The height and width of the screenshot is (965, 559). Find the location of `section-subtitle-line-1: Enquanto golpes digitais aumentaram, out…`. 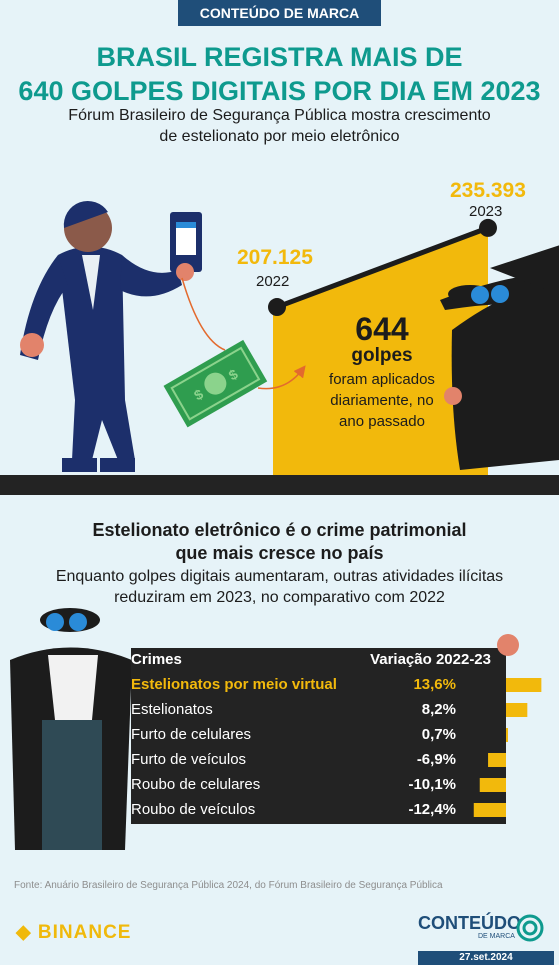

section-subtitle-line-1: Enquanto golpes digitais aumentaram, out… is located at coordinates (279, 576).